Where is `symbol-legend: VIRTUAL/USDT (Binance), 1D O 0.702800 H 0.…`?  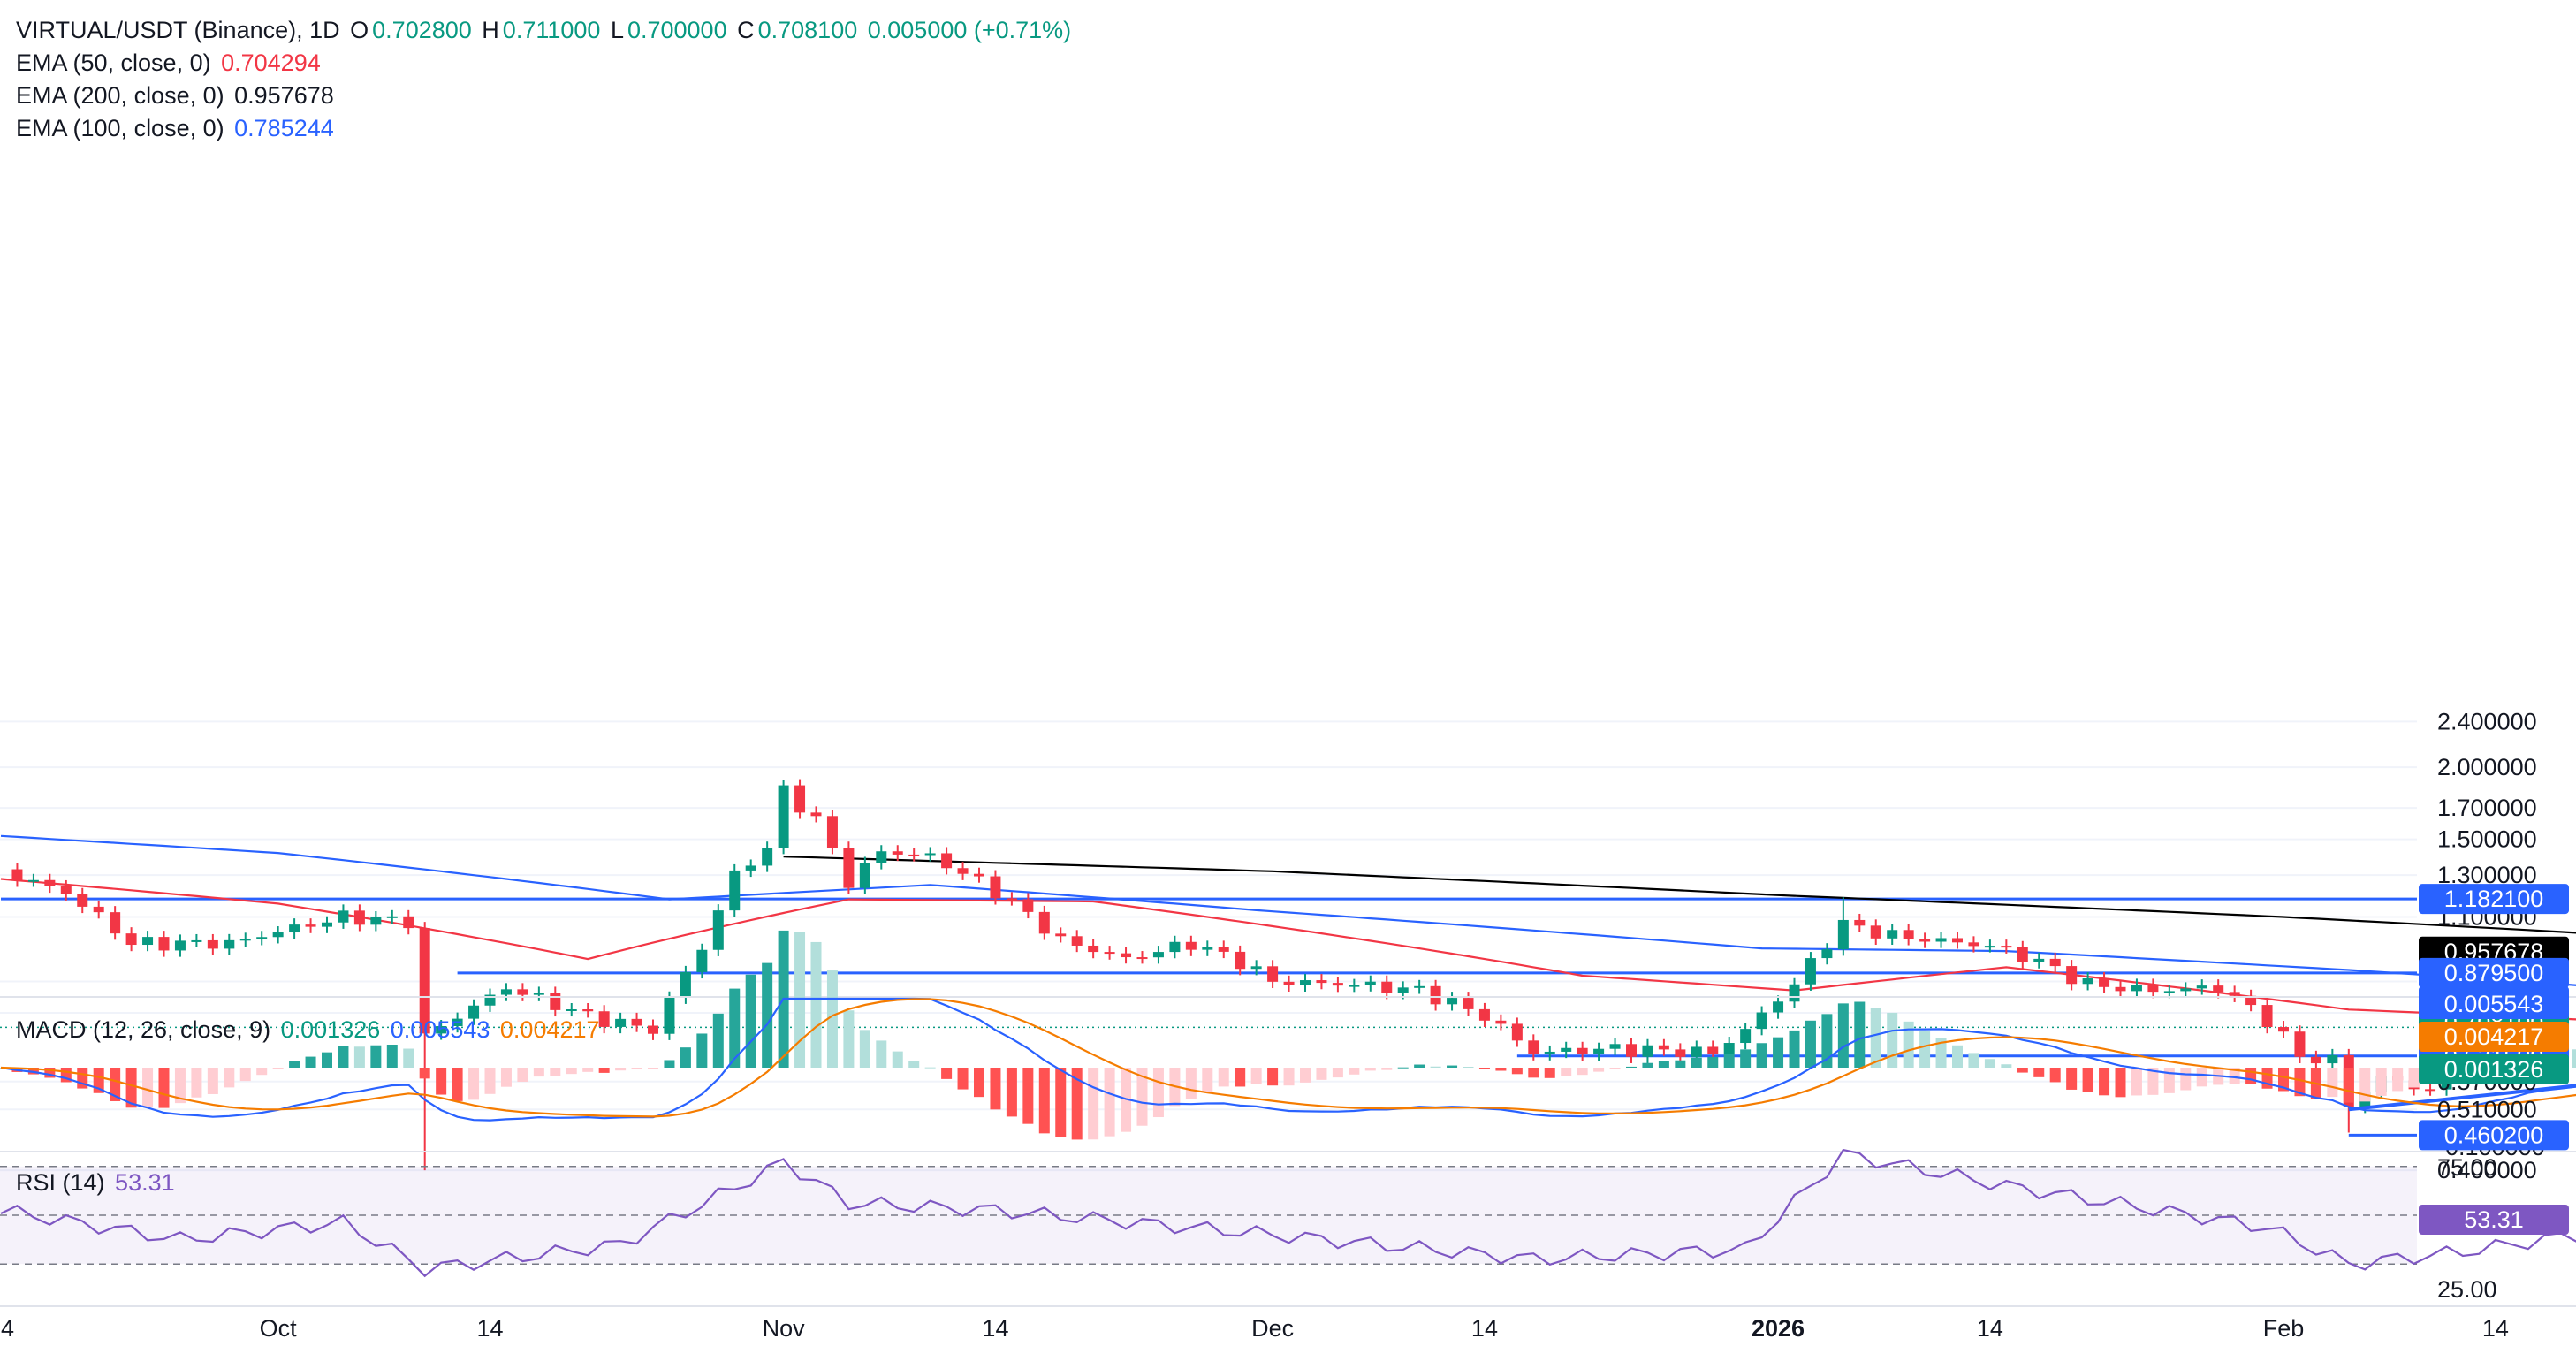 symbol-legend: VIRTUAL/USDT (Binance), 1D O 0.702800 H 0.… is located at coordinates (545, 30).